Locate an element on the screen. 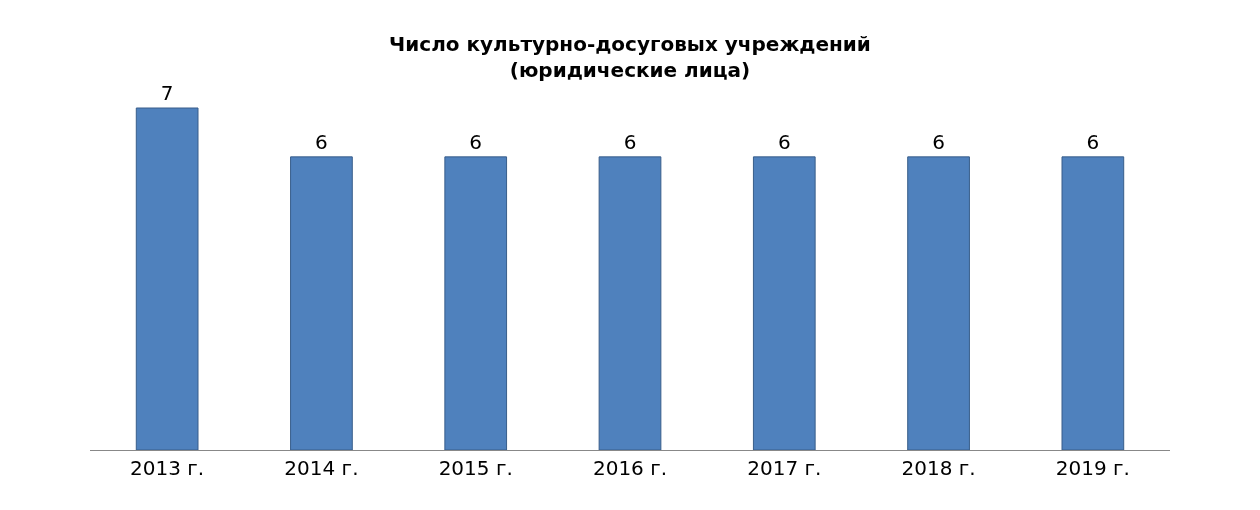  x-tick-label: 2019 г. is located at coordinates (1092, 468).